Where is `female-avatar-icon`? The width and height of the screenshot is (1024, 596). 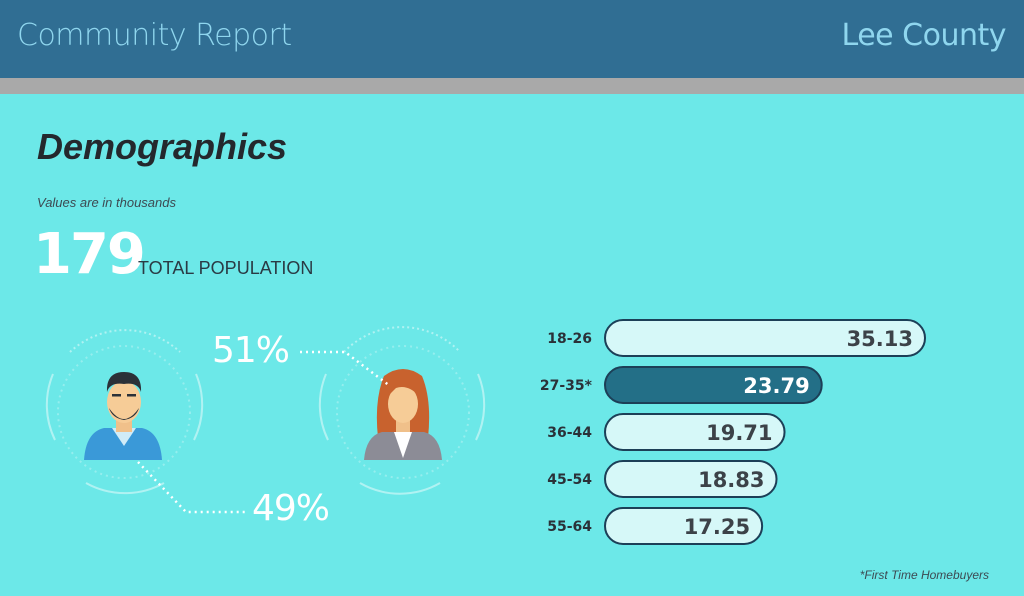
female-avatar-icon is located at coordinates (403, 414).